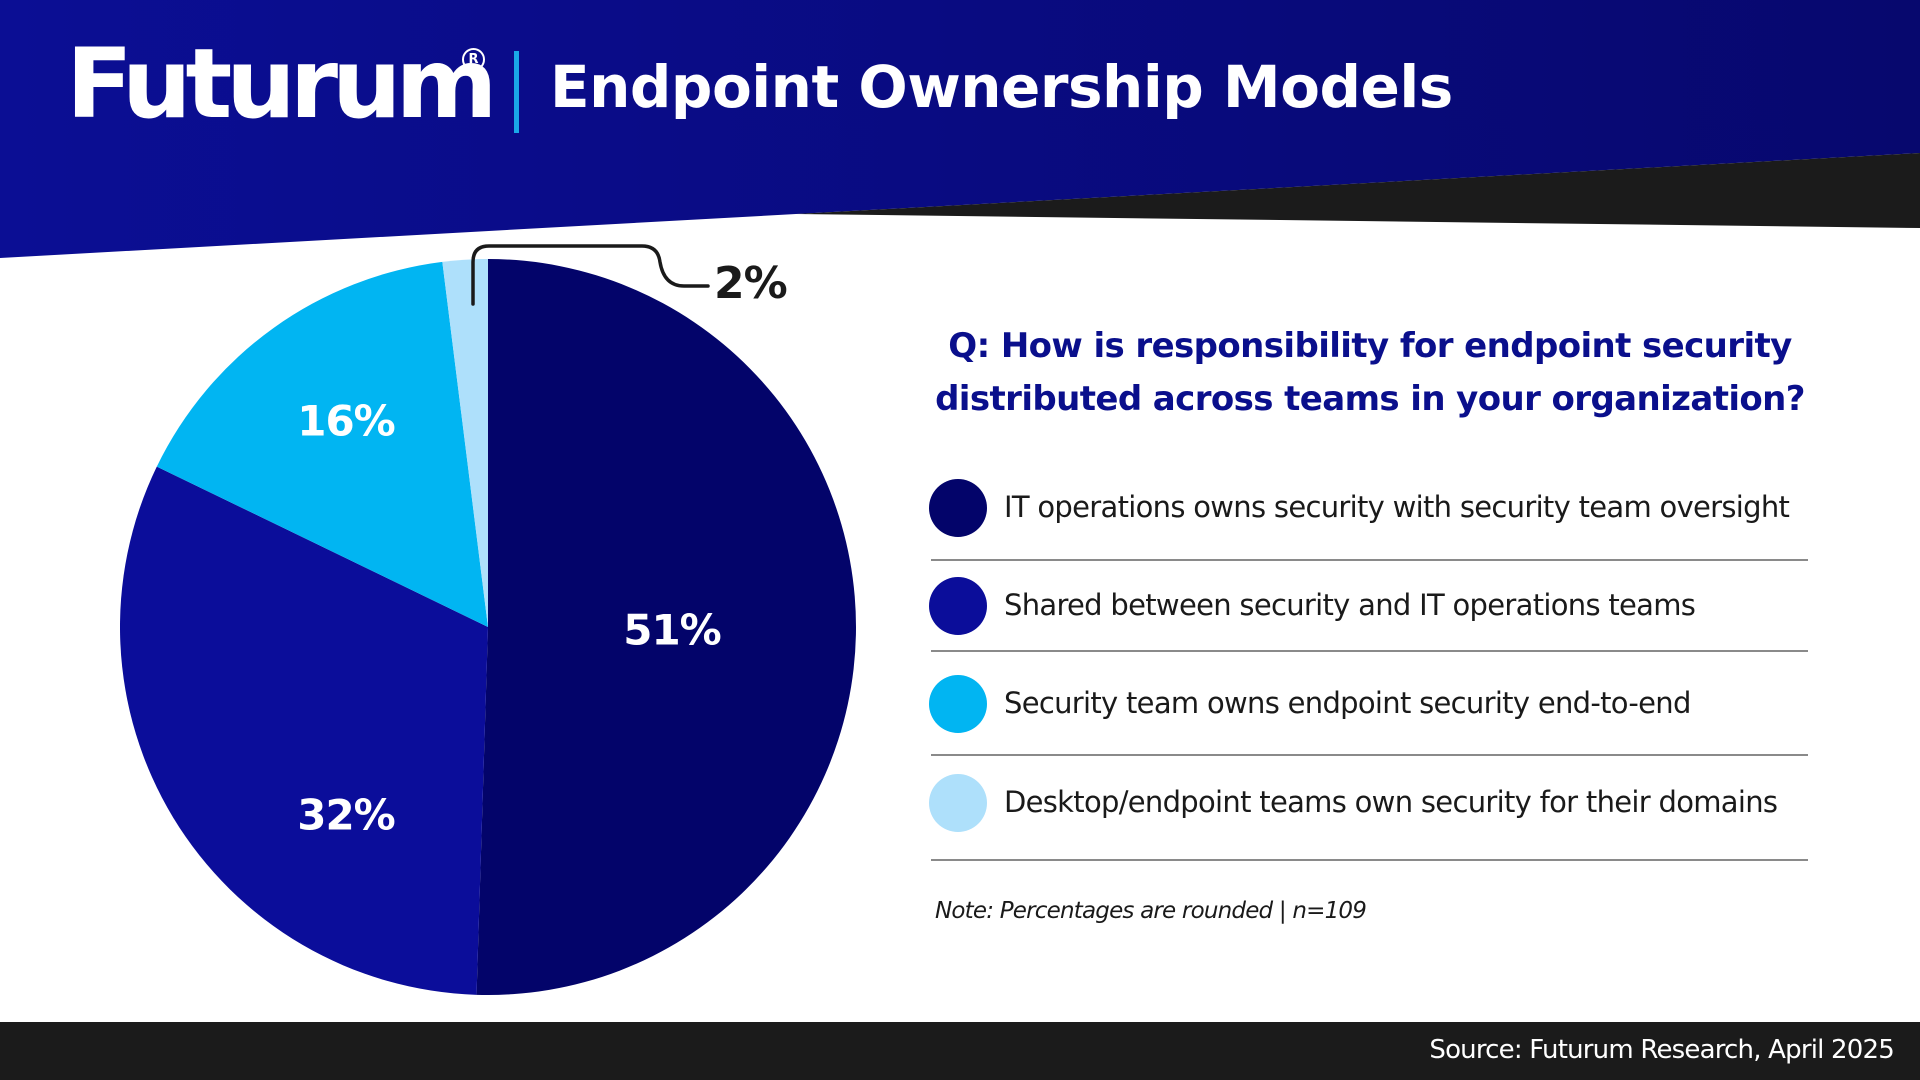 Image resolution: width=1920 pixels, height=1080 pixels. I want to click on callout-bracket, so click(590, 275).